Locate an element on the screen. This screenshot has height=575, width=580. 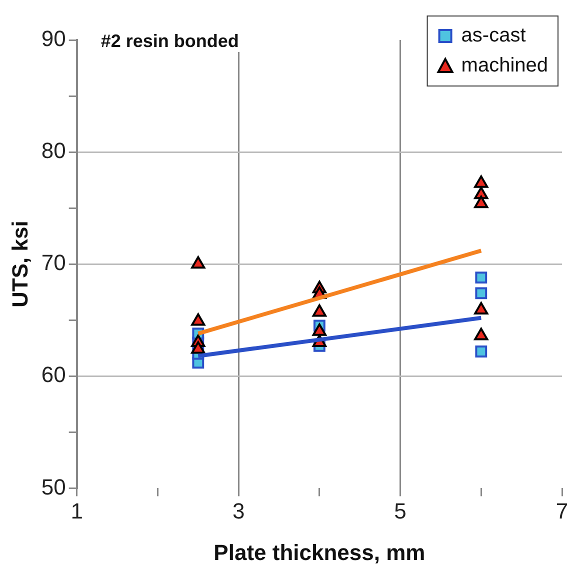
legend-label: machined is located at coordinates (504, 65).